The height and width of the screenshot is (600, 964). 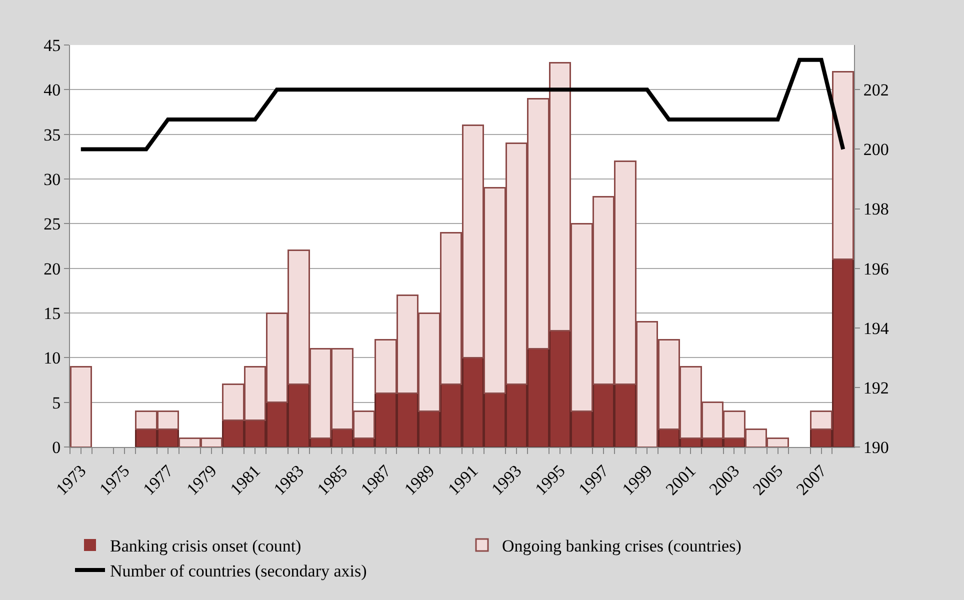 I want to click on y-tick-label: 40, so click(x=52, y=90).